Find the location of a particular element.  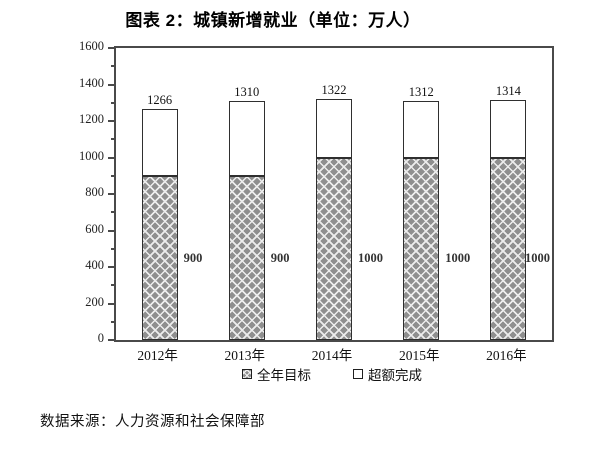

x-tick-label: 2014年 is located at coordinates (332, 355).